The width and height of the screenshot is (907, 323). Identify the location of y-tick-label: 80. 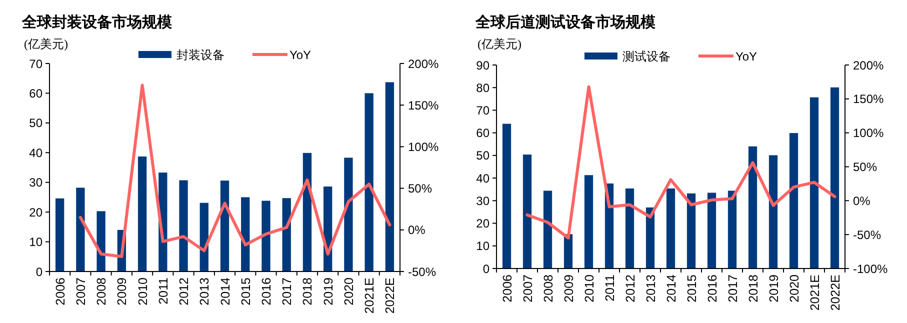
(483, 87).